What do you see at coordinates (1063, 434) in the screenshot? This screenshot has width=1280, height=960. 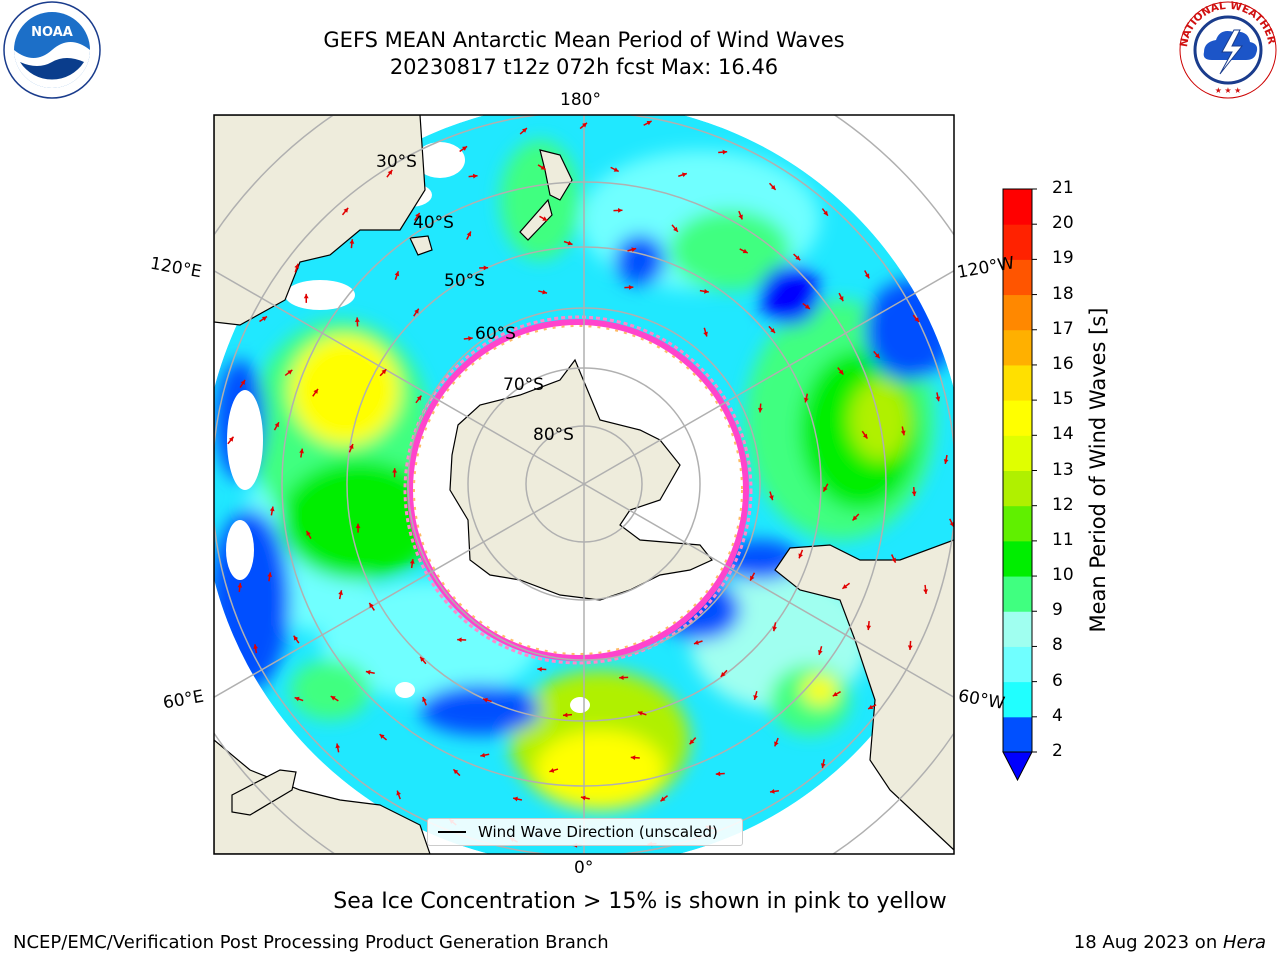 I see `colorbar-tick-label: 14` at bounding box center [1063, 434].